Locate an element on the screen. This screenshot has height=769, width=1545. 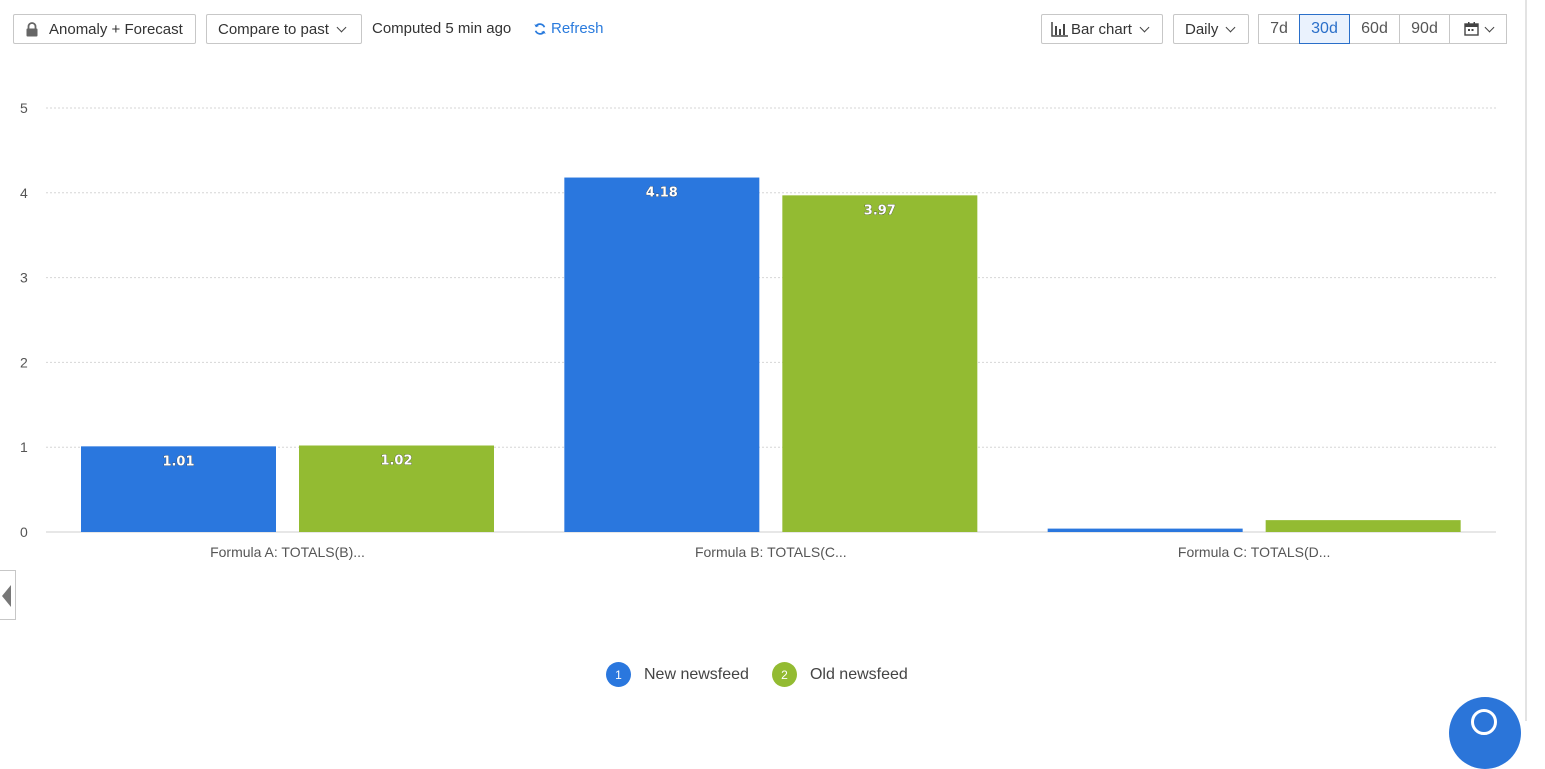
compare-to-past-dropdown: Compare to past is located at coordinates (284, 29).